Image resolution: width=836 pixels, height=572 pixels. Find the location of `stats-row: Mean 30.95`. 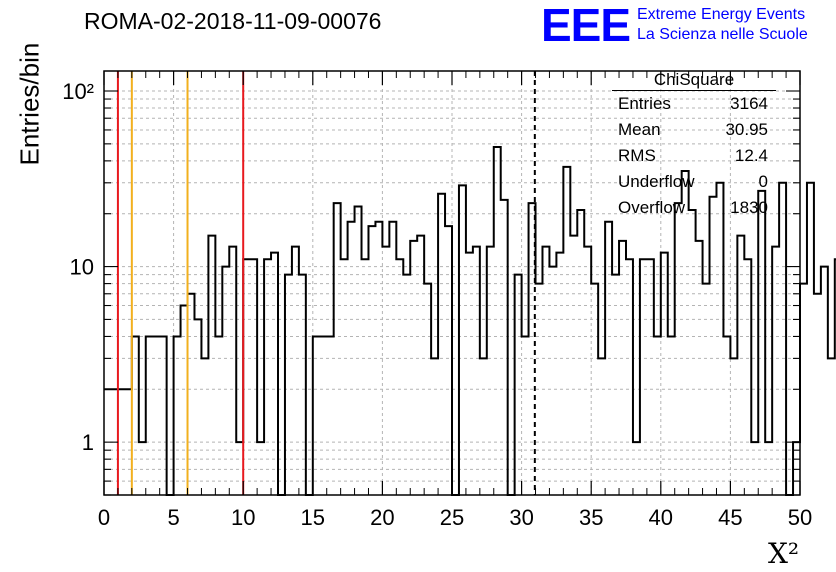

stats-row: Mean 30.95 is located at coordinates (694, 130).